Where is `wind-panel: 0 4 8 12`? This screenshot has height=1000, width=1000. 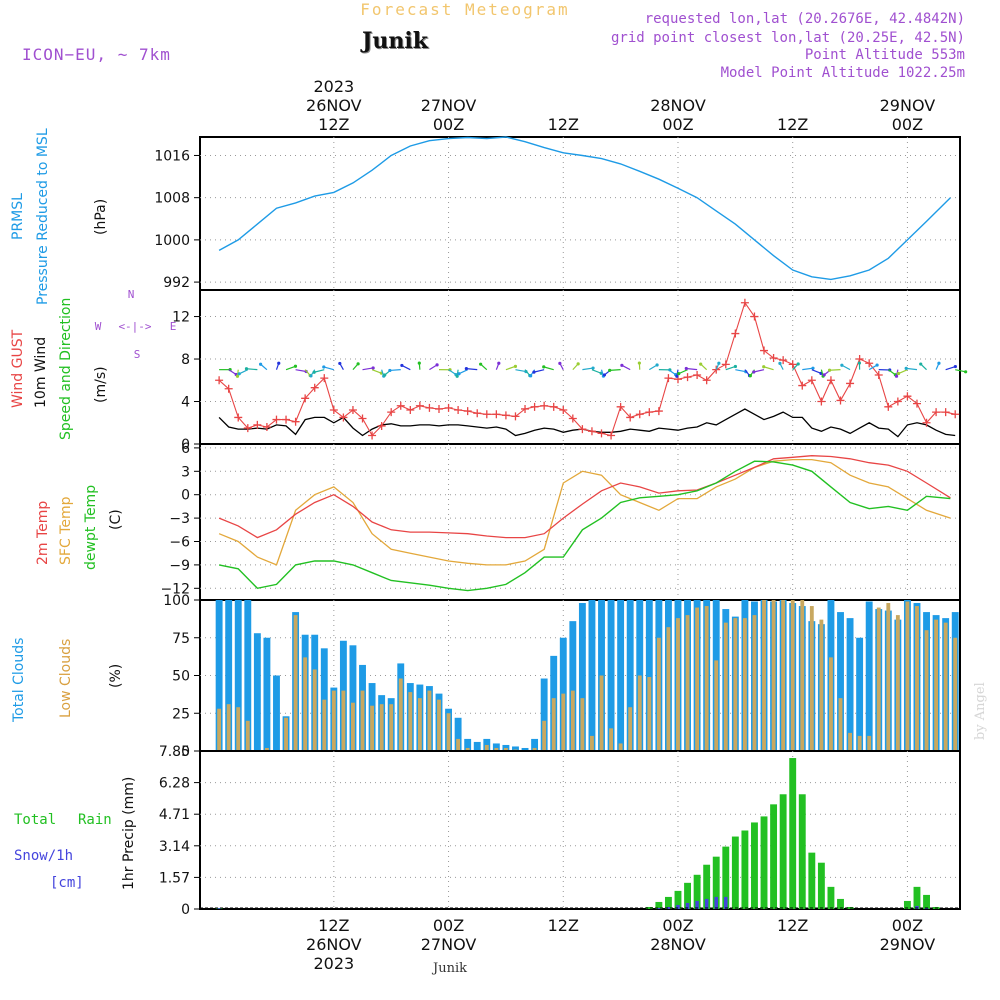
wind-panel: 0 4 8 12 is located at coordinates (570, 371).